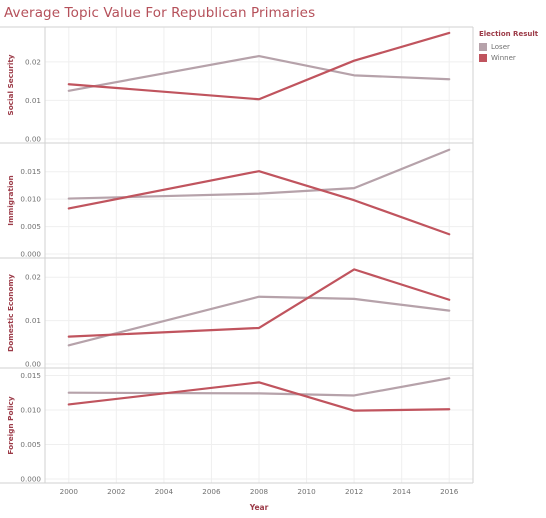  Describe the element at coordinates (211, 491) in the screenshot. I see `x-tick-label: 2006` at that location.